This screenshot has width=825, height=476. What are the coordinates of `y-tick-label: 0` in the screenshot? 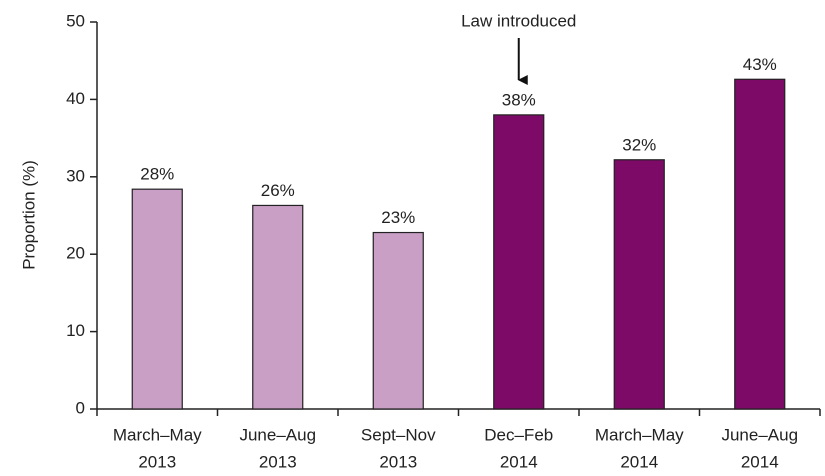 It's located at (80, 407).